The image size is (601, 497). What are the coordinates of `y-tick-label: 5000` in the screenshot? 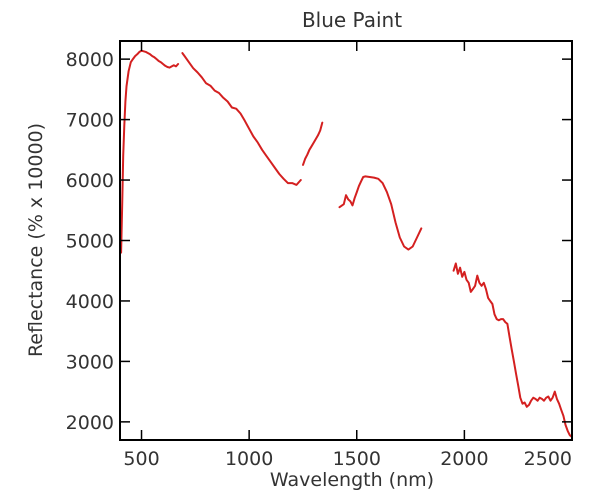 It's located at (90, 242).